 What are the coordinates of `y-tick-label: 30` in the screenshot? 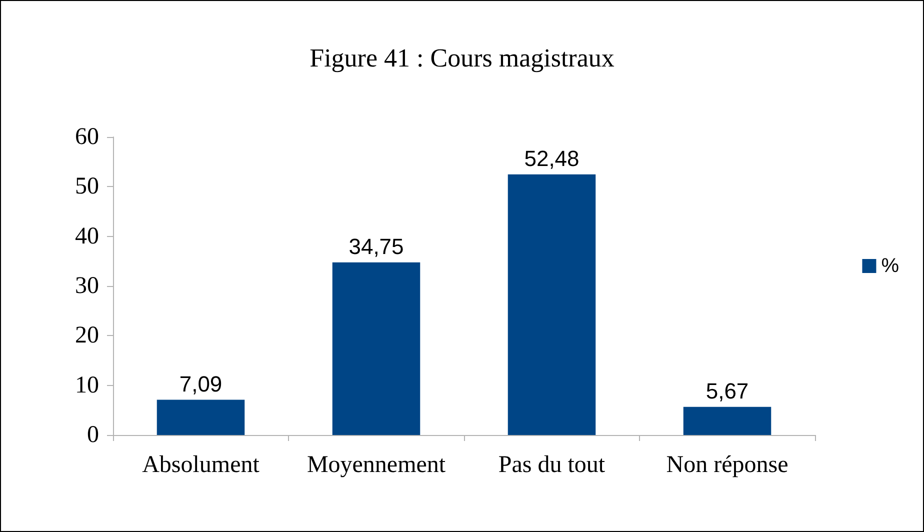 It's located at (87, 286).